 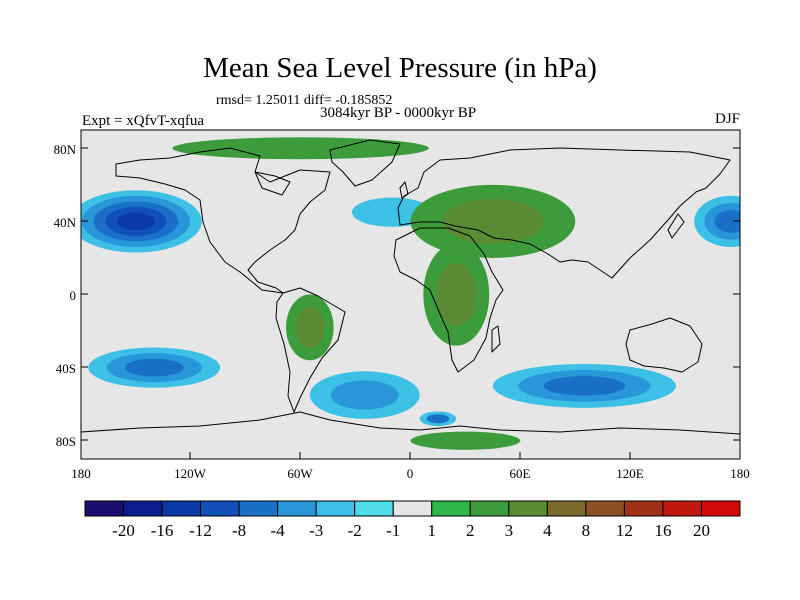 I want to click on period-text: 3084kyr BP - 0000kyr BP, so click(x=398, y=113).